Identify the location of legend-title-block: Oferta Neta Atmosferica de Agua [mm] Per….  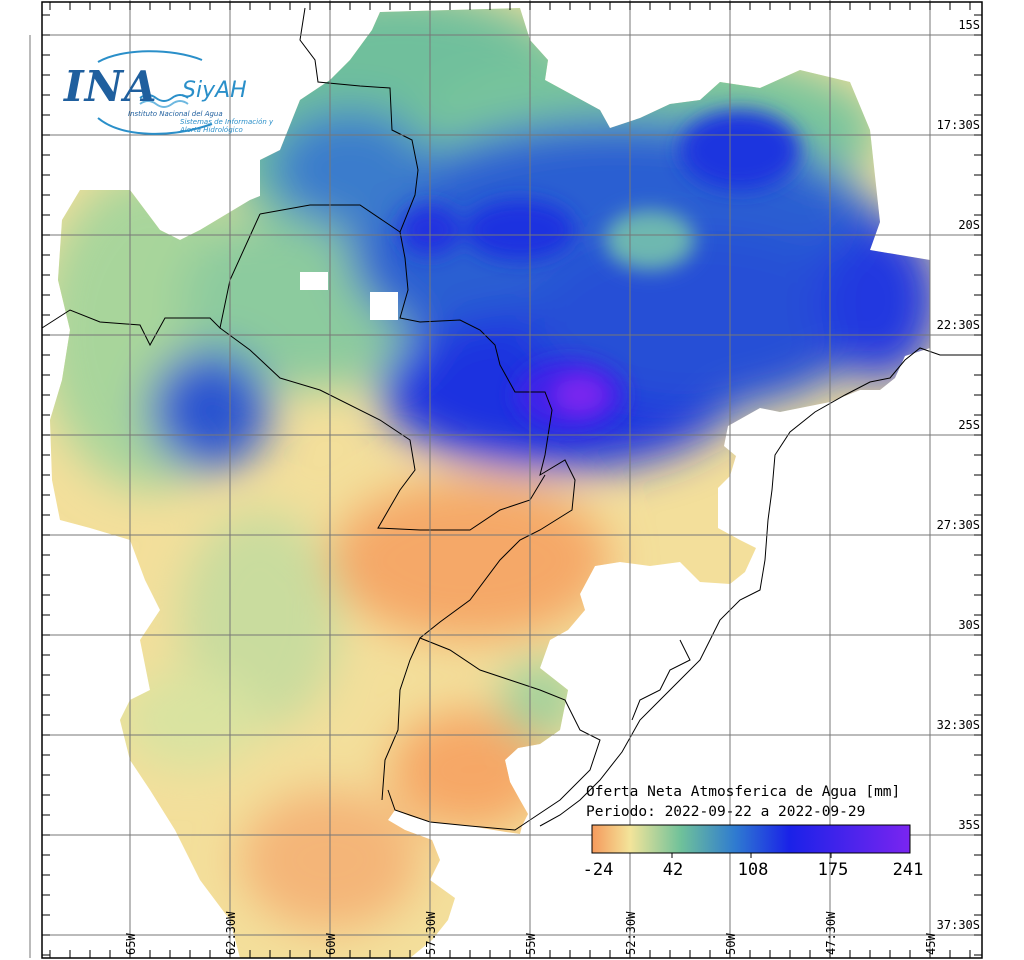
(743, 802).